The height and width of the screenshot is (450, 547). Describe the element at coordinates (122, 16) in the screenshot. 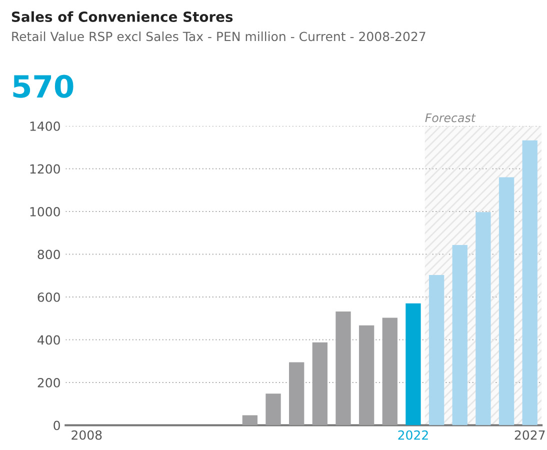

I see `chart-title: Sales of Convenience Stores` at that location.